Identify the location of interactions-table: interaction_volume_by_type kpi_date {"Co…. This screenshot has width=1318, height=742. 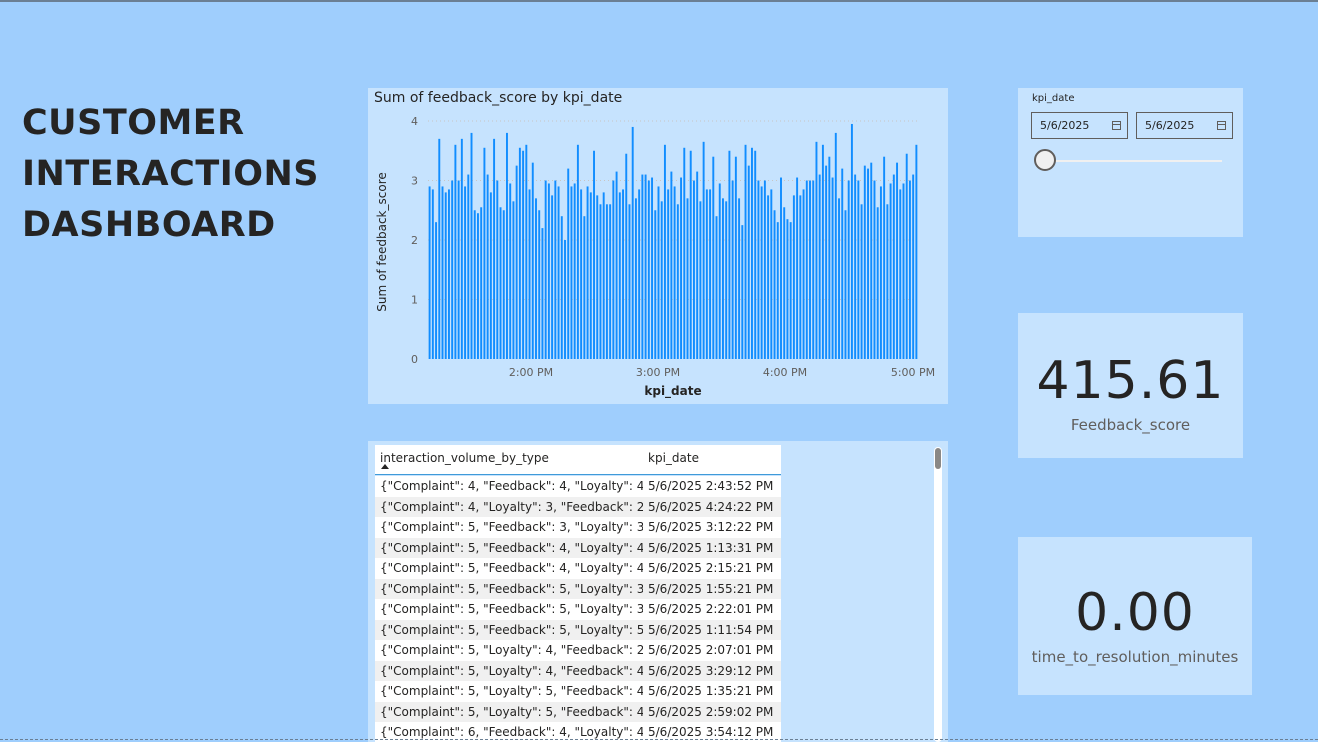
(578, 593).